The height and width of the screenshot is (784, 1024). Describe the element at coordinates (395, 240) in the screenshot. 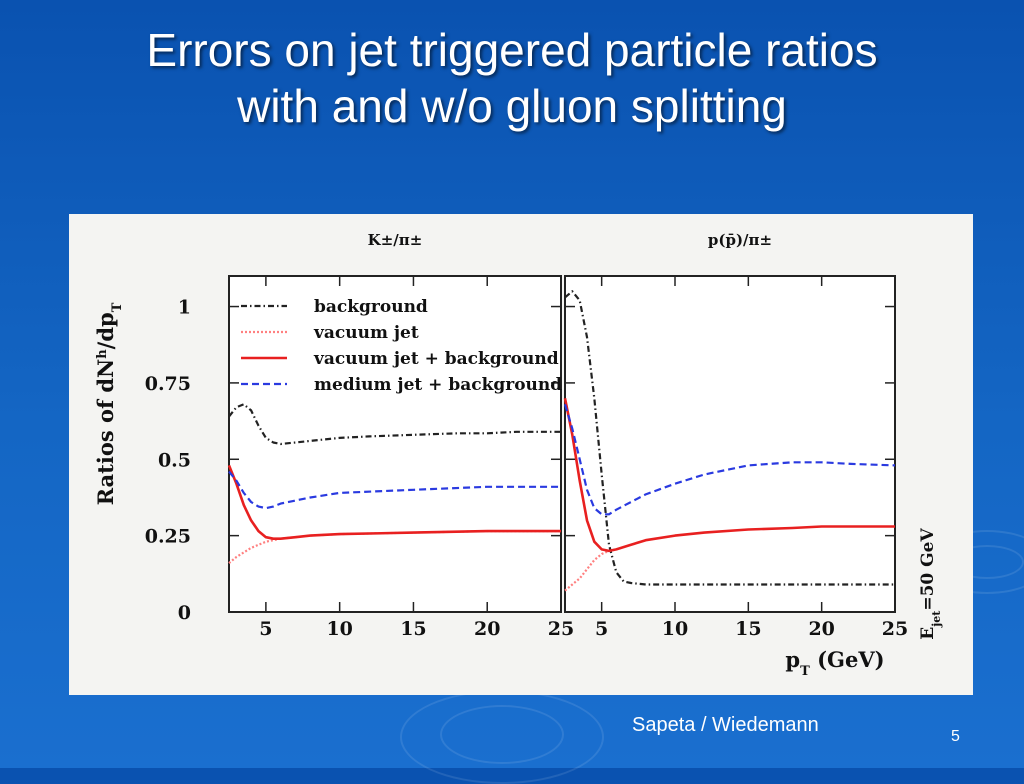

I see `panel-title-kaon: K±/π±` at that location.